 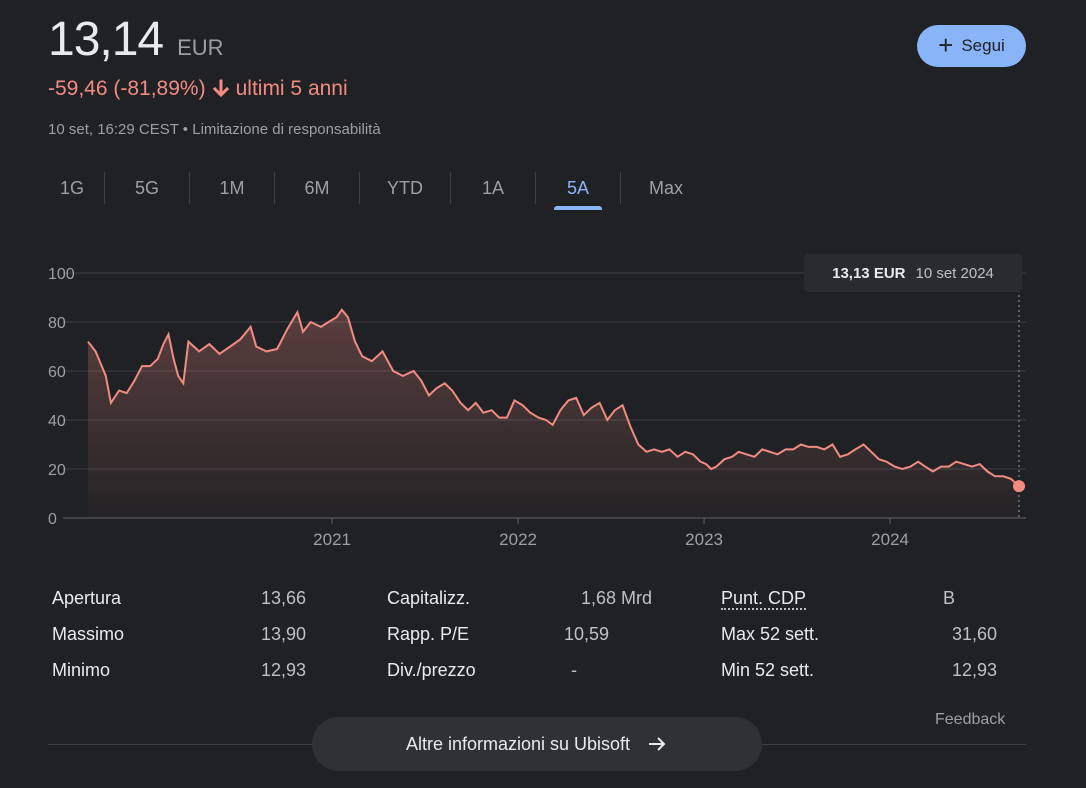 I want to click on arrow-right-icon, so click(x=657, y=744).